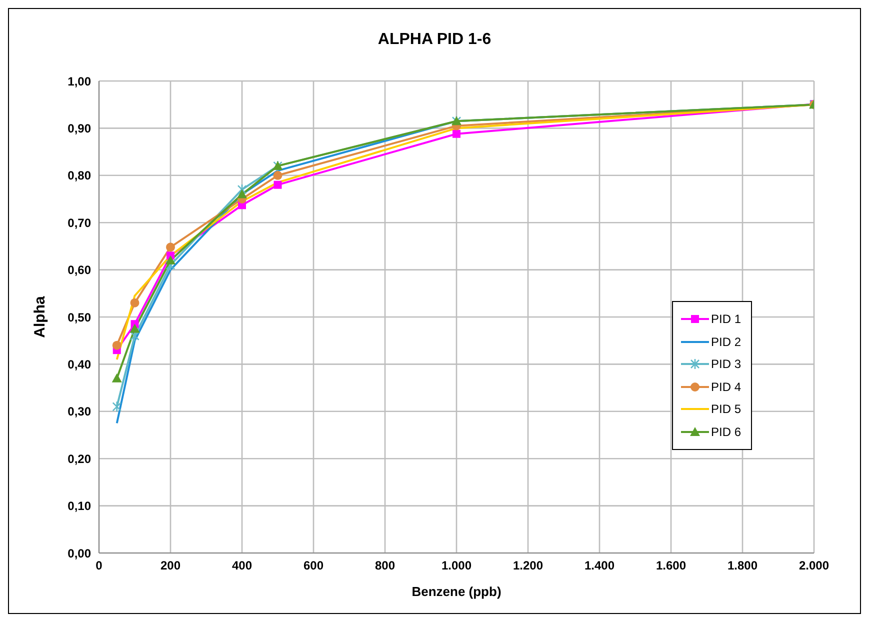 This screenshot has width=869, height=624. I want to click on y-tick-label: 0,70, so click(80, 223).